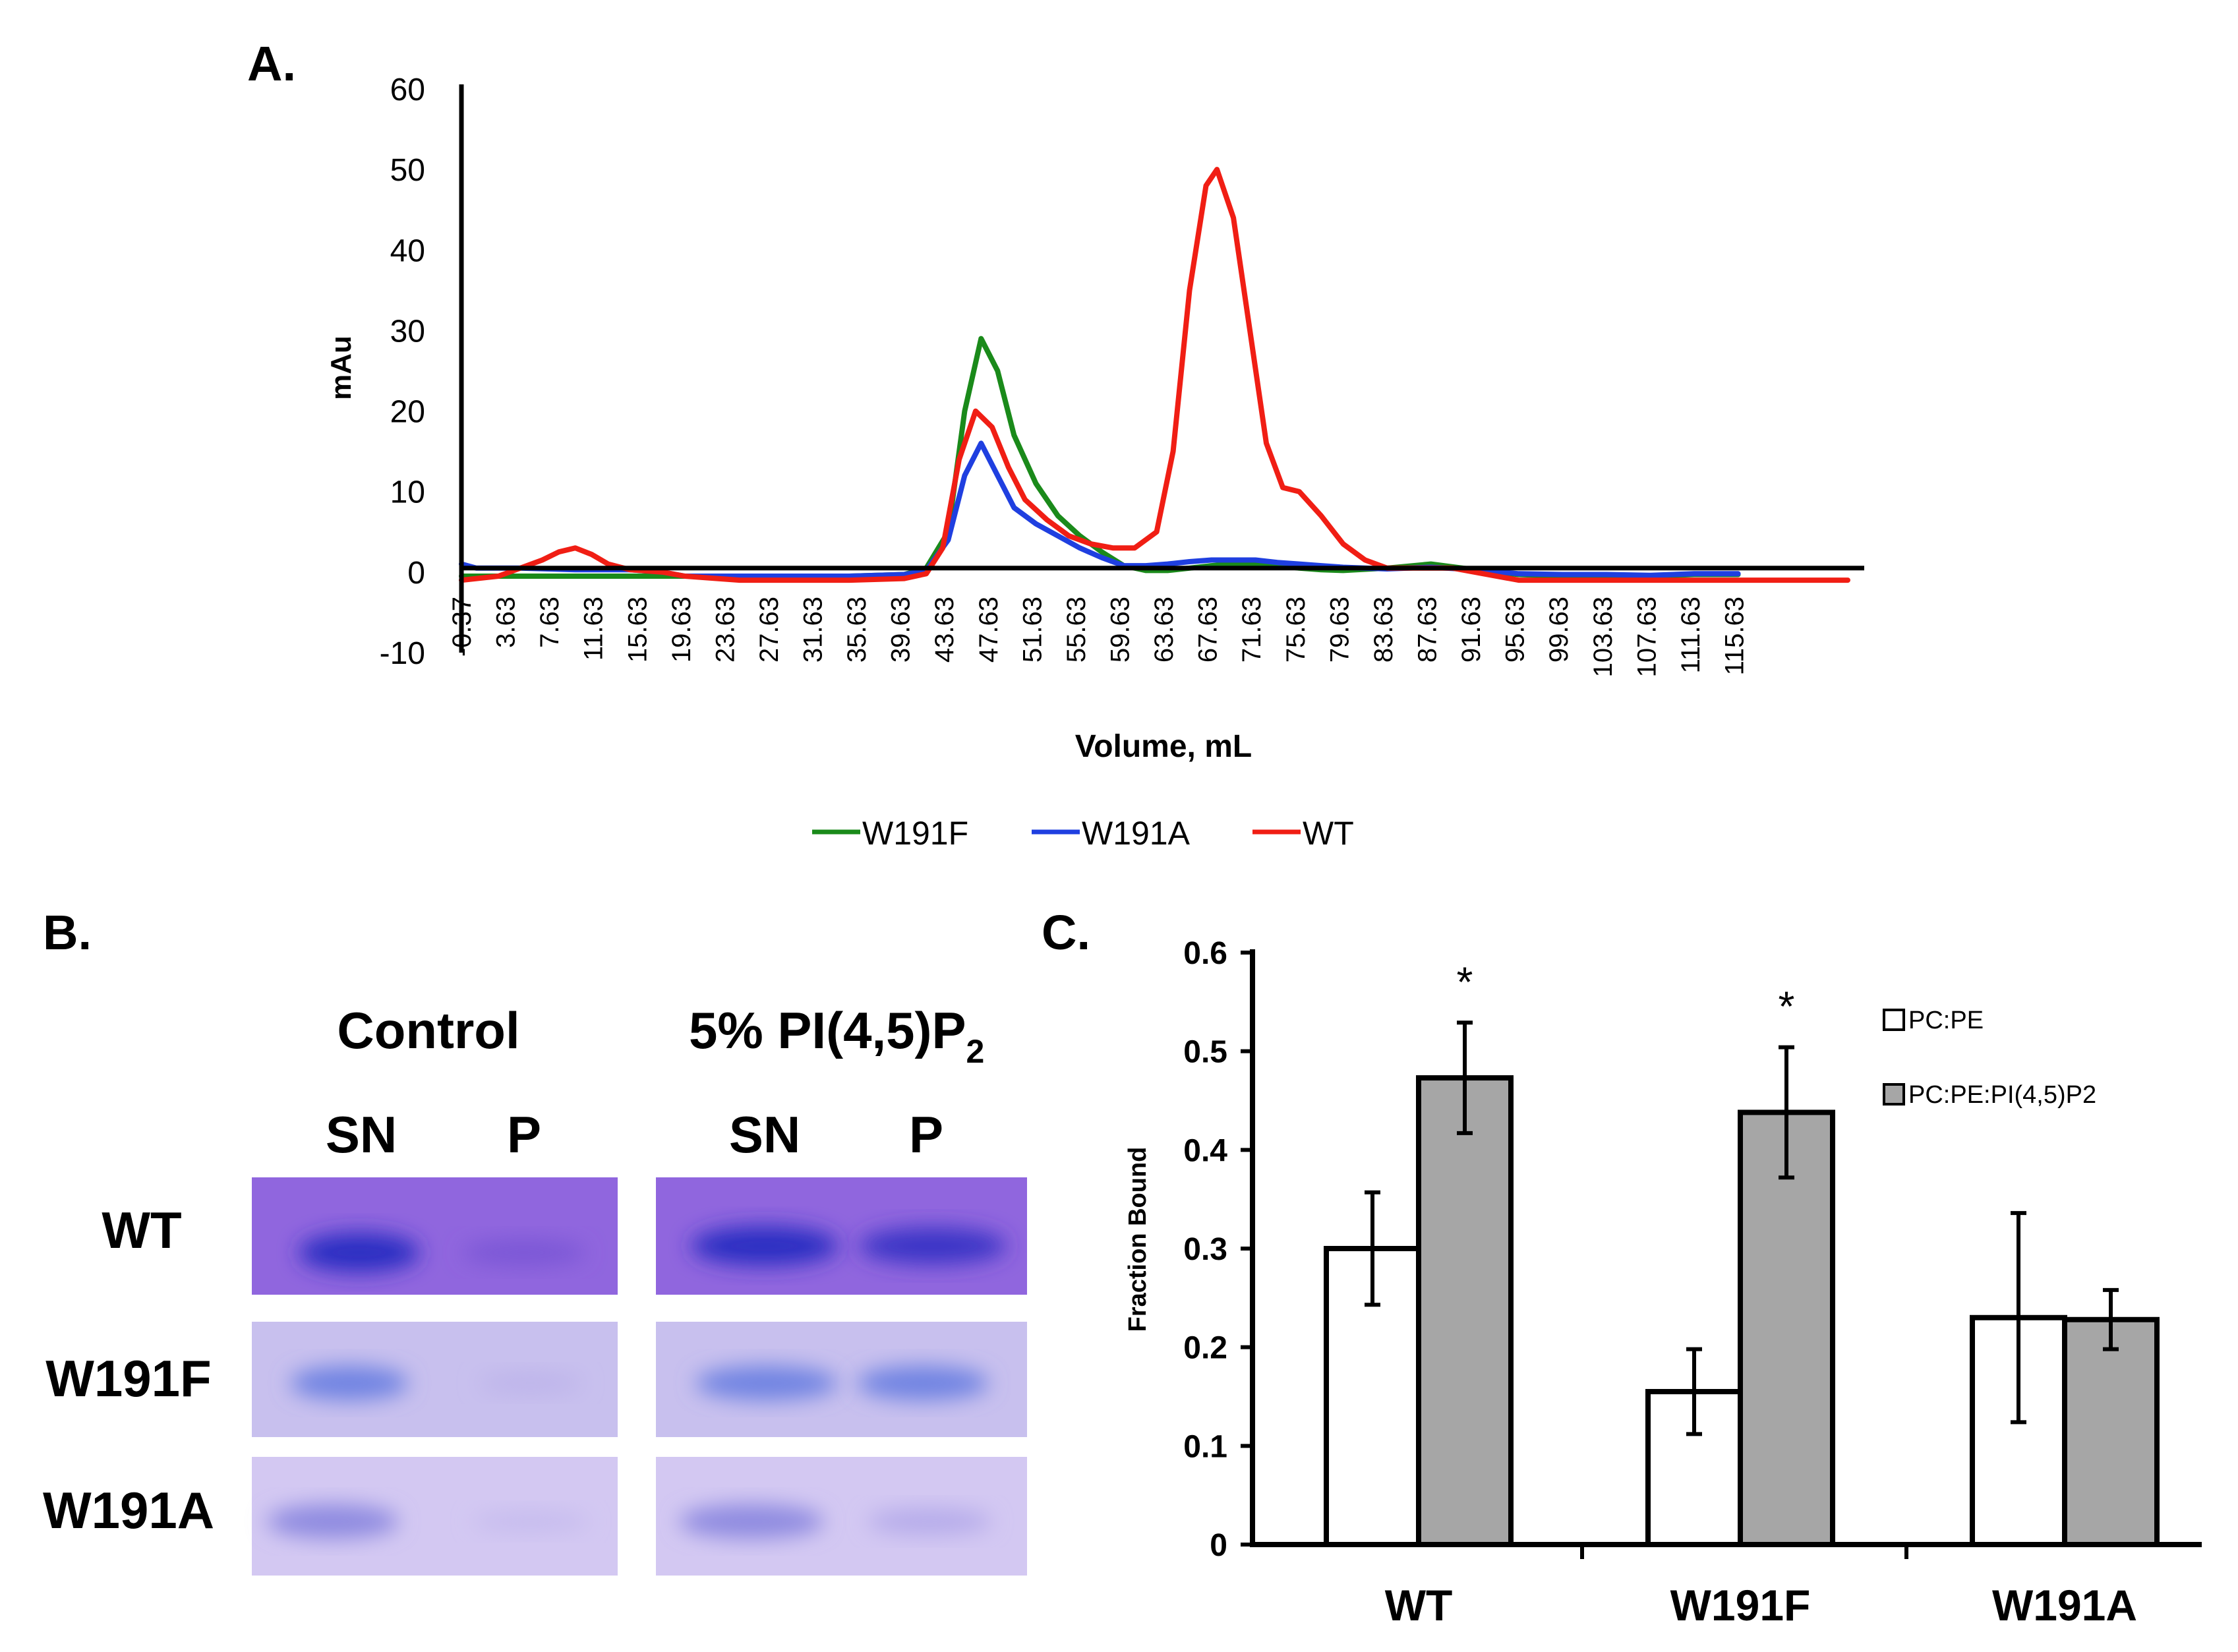 Image resolution: width=2238 pixels, height=1652 pixels. Describe the element at coordinates (524, 1252) in the screenshot. I see `gel-band-wt-control-p` at that location.